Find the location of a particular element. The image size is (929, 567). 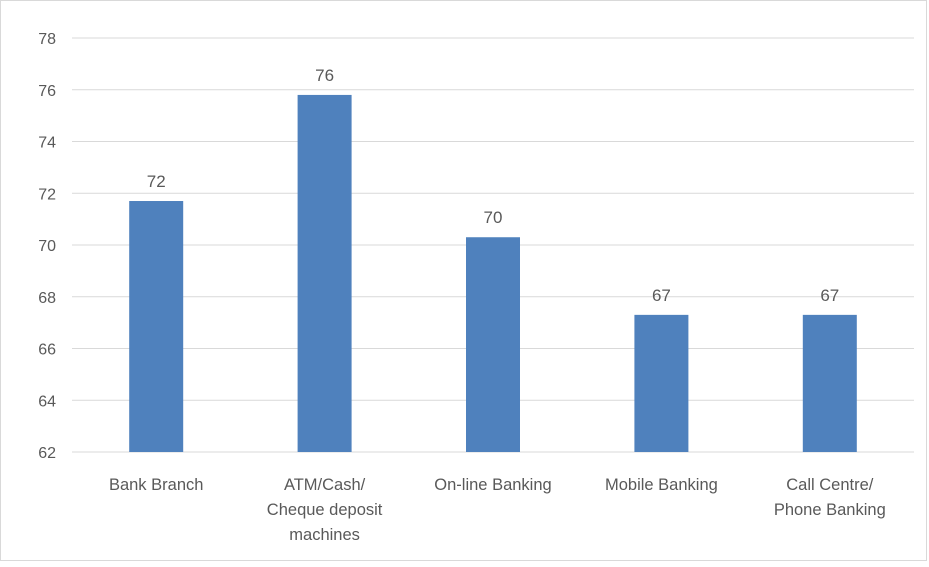

y-tick-label: 66 is located at coordinates (47, 350).